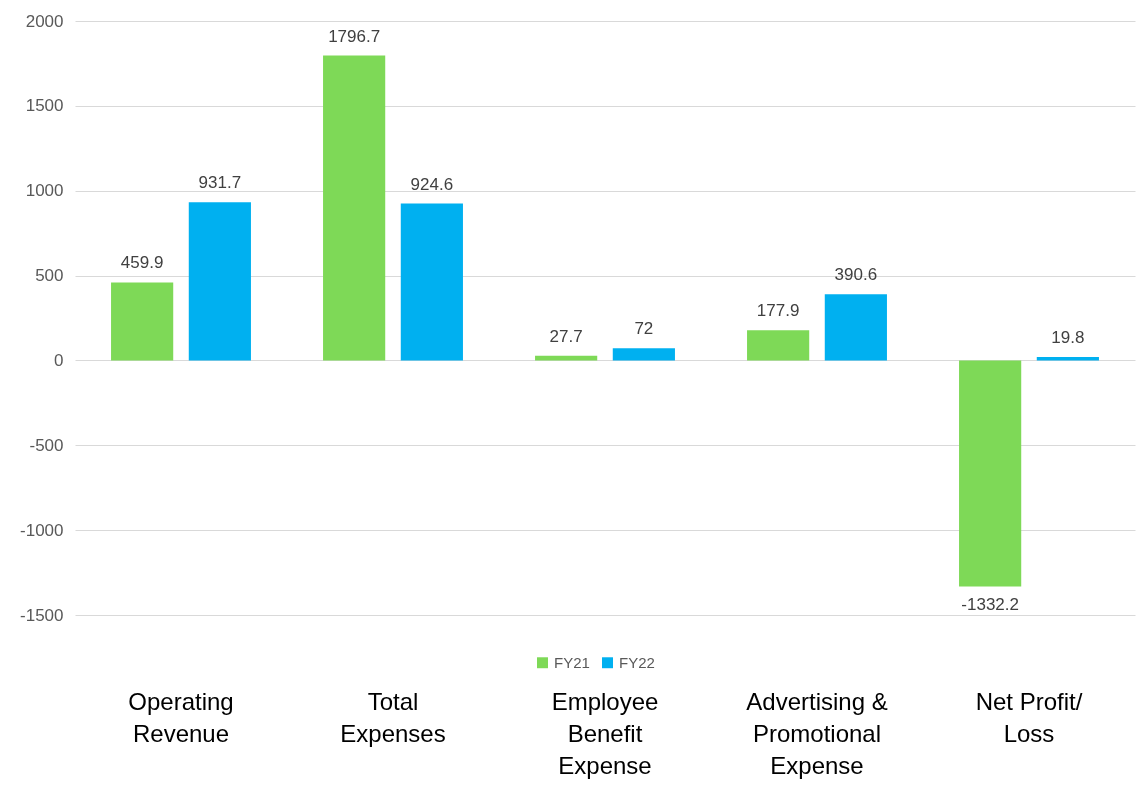 The height and width of the screenshot is (787, 1141). What do you see at coordinates (59, 360) in the screenshot?
I see `y-tick-label: 0` at bounding box center [59, 360].